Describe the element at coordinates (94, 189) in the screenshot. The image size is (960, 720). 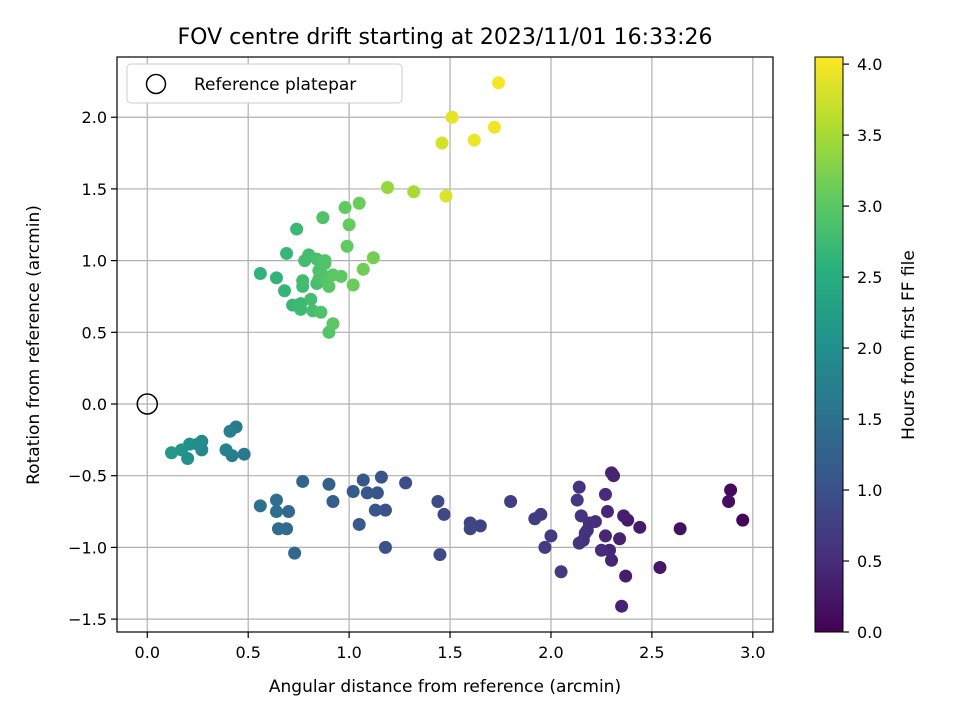
I see `y-tick-label: 1.5` at that location.